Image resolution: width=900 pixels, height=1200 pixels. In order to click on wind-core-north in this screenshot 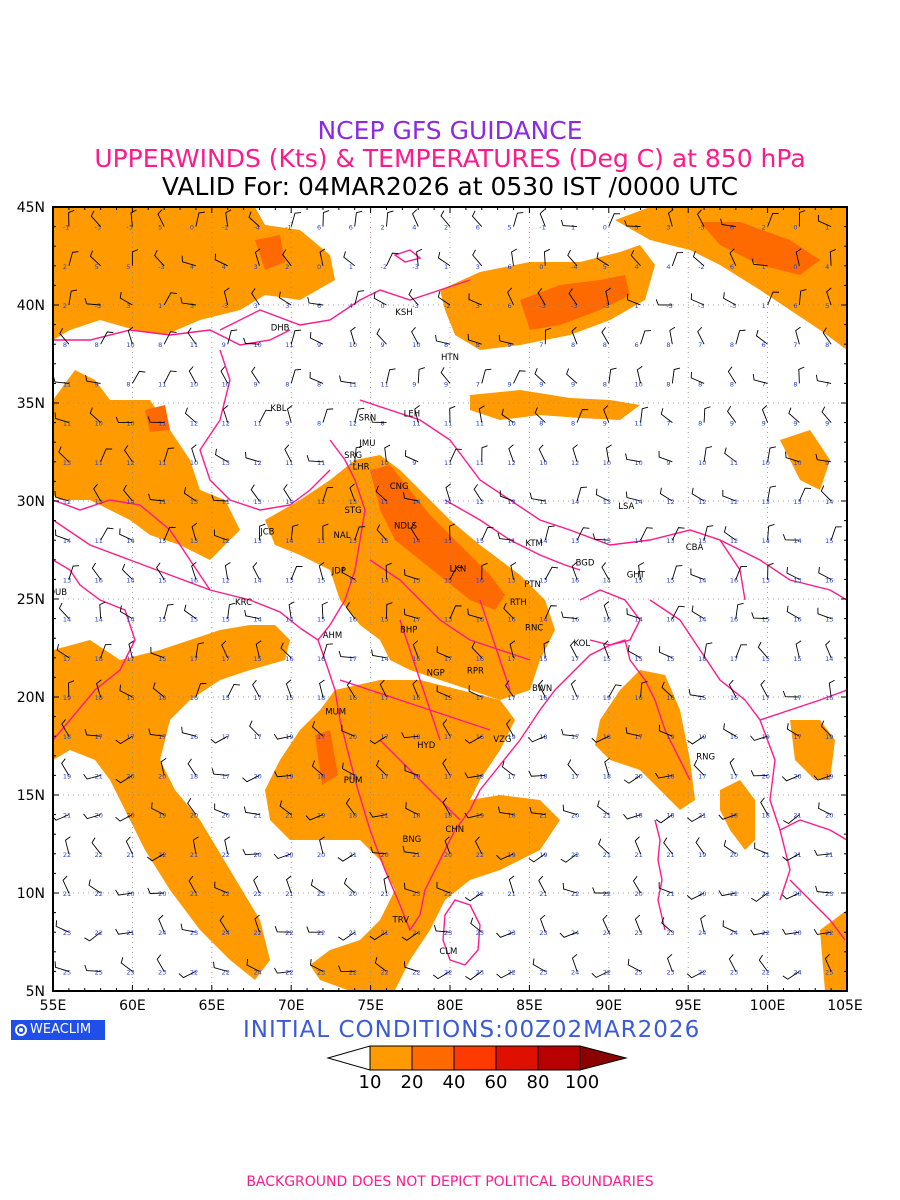, I will do `click(270, 252)`.